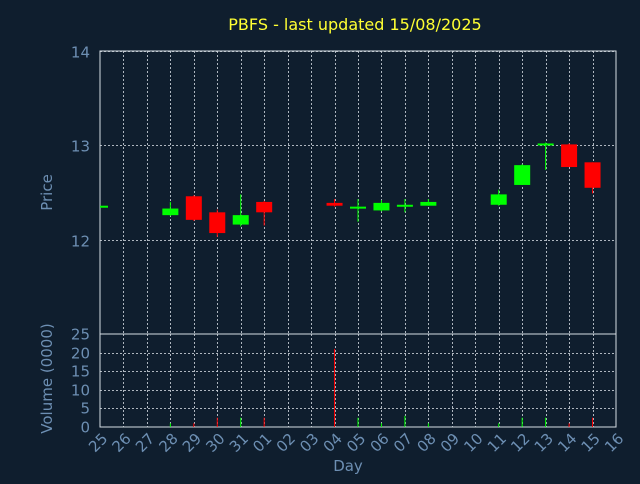 The width and height of the screenshot is (640, 484). I want to click on volume-tick-label: 25, so click(80, 335).